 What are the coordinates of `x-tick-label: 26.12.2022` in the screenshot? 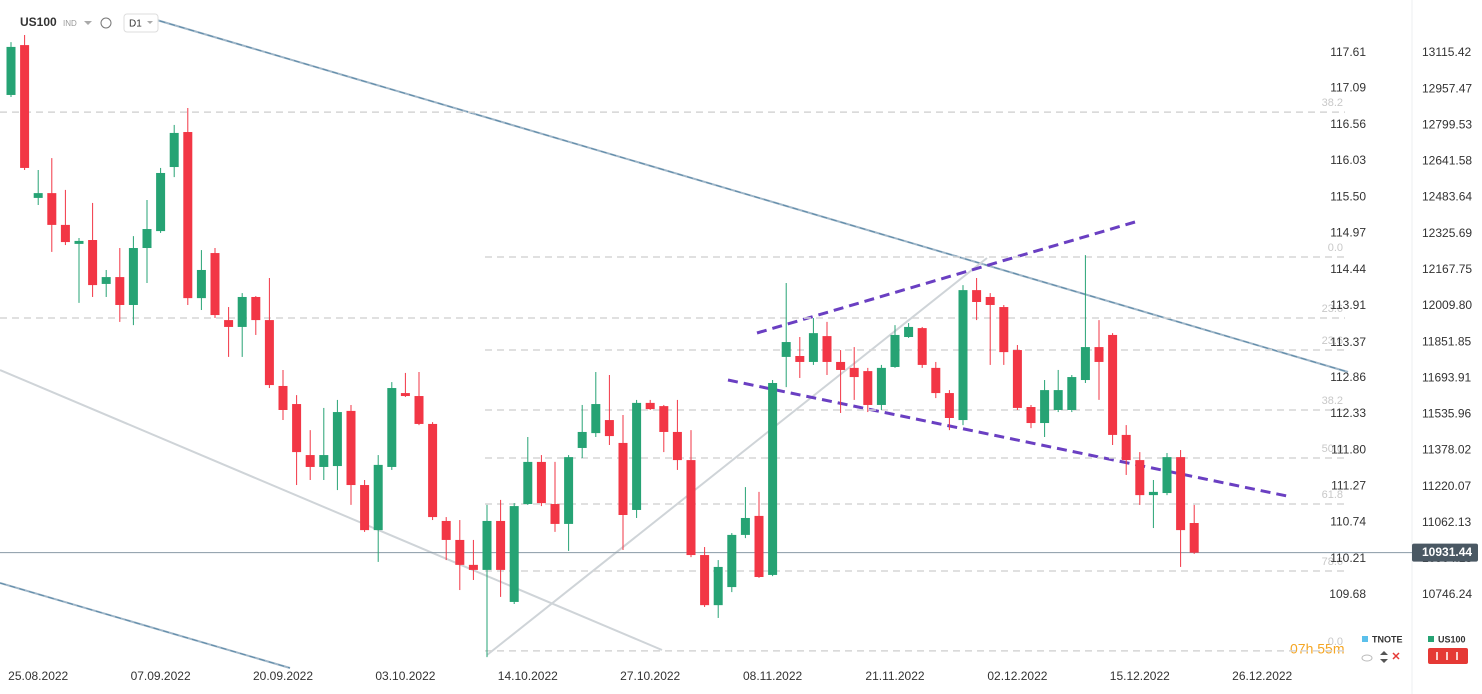 It's located at (1262, 676).